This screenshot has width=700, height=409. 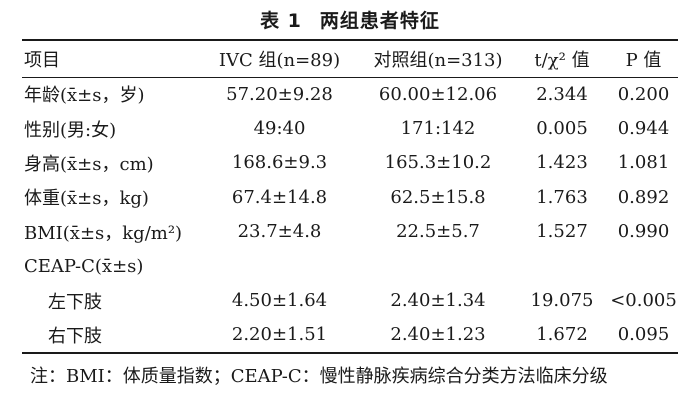 What do you see at coordinates (438, 129) in the screenshot?
I see `control-value: 171:142` at bounding box center [438, 129].